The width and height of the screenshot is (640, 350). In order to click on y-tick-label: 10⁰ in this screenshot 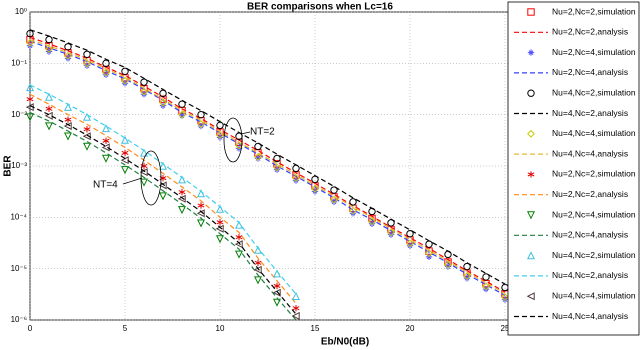, I will do `click(21, 11)`.